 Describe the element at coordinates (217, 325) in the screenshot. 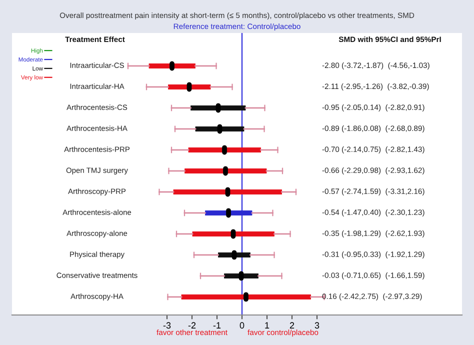

I see `x-tick-label: -1` at that location.